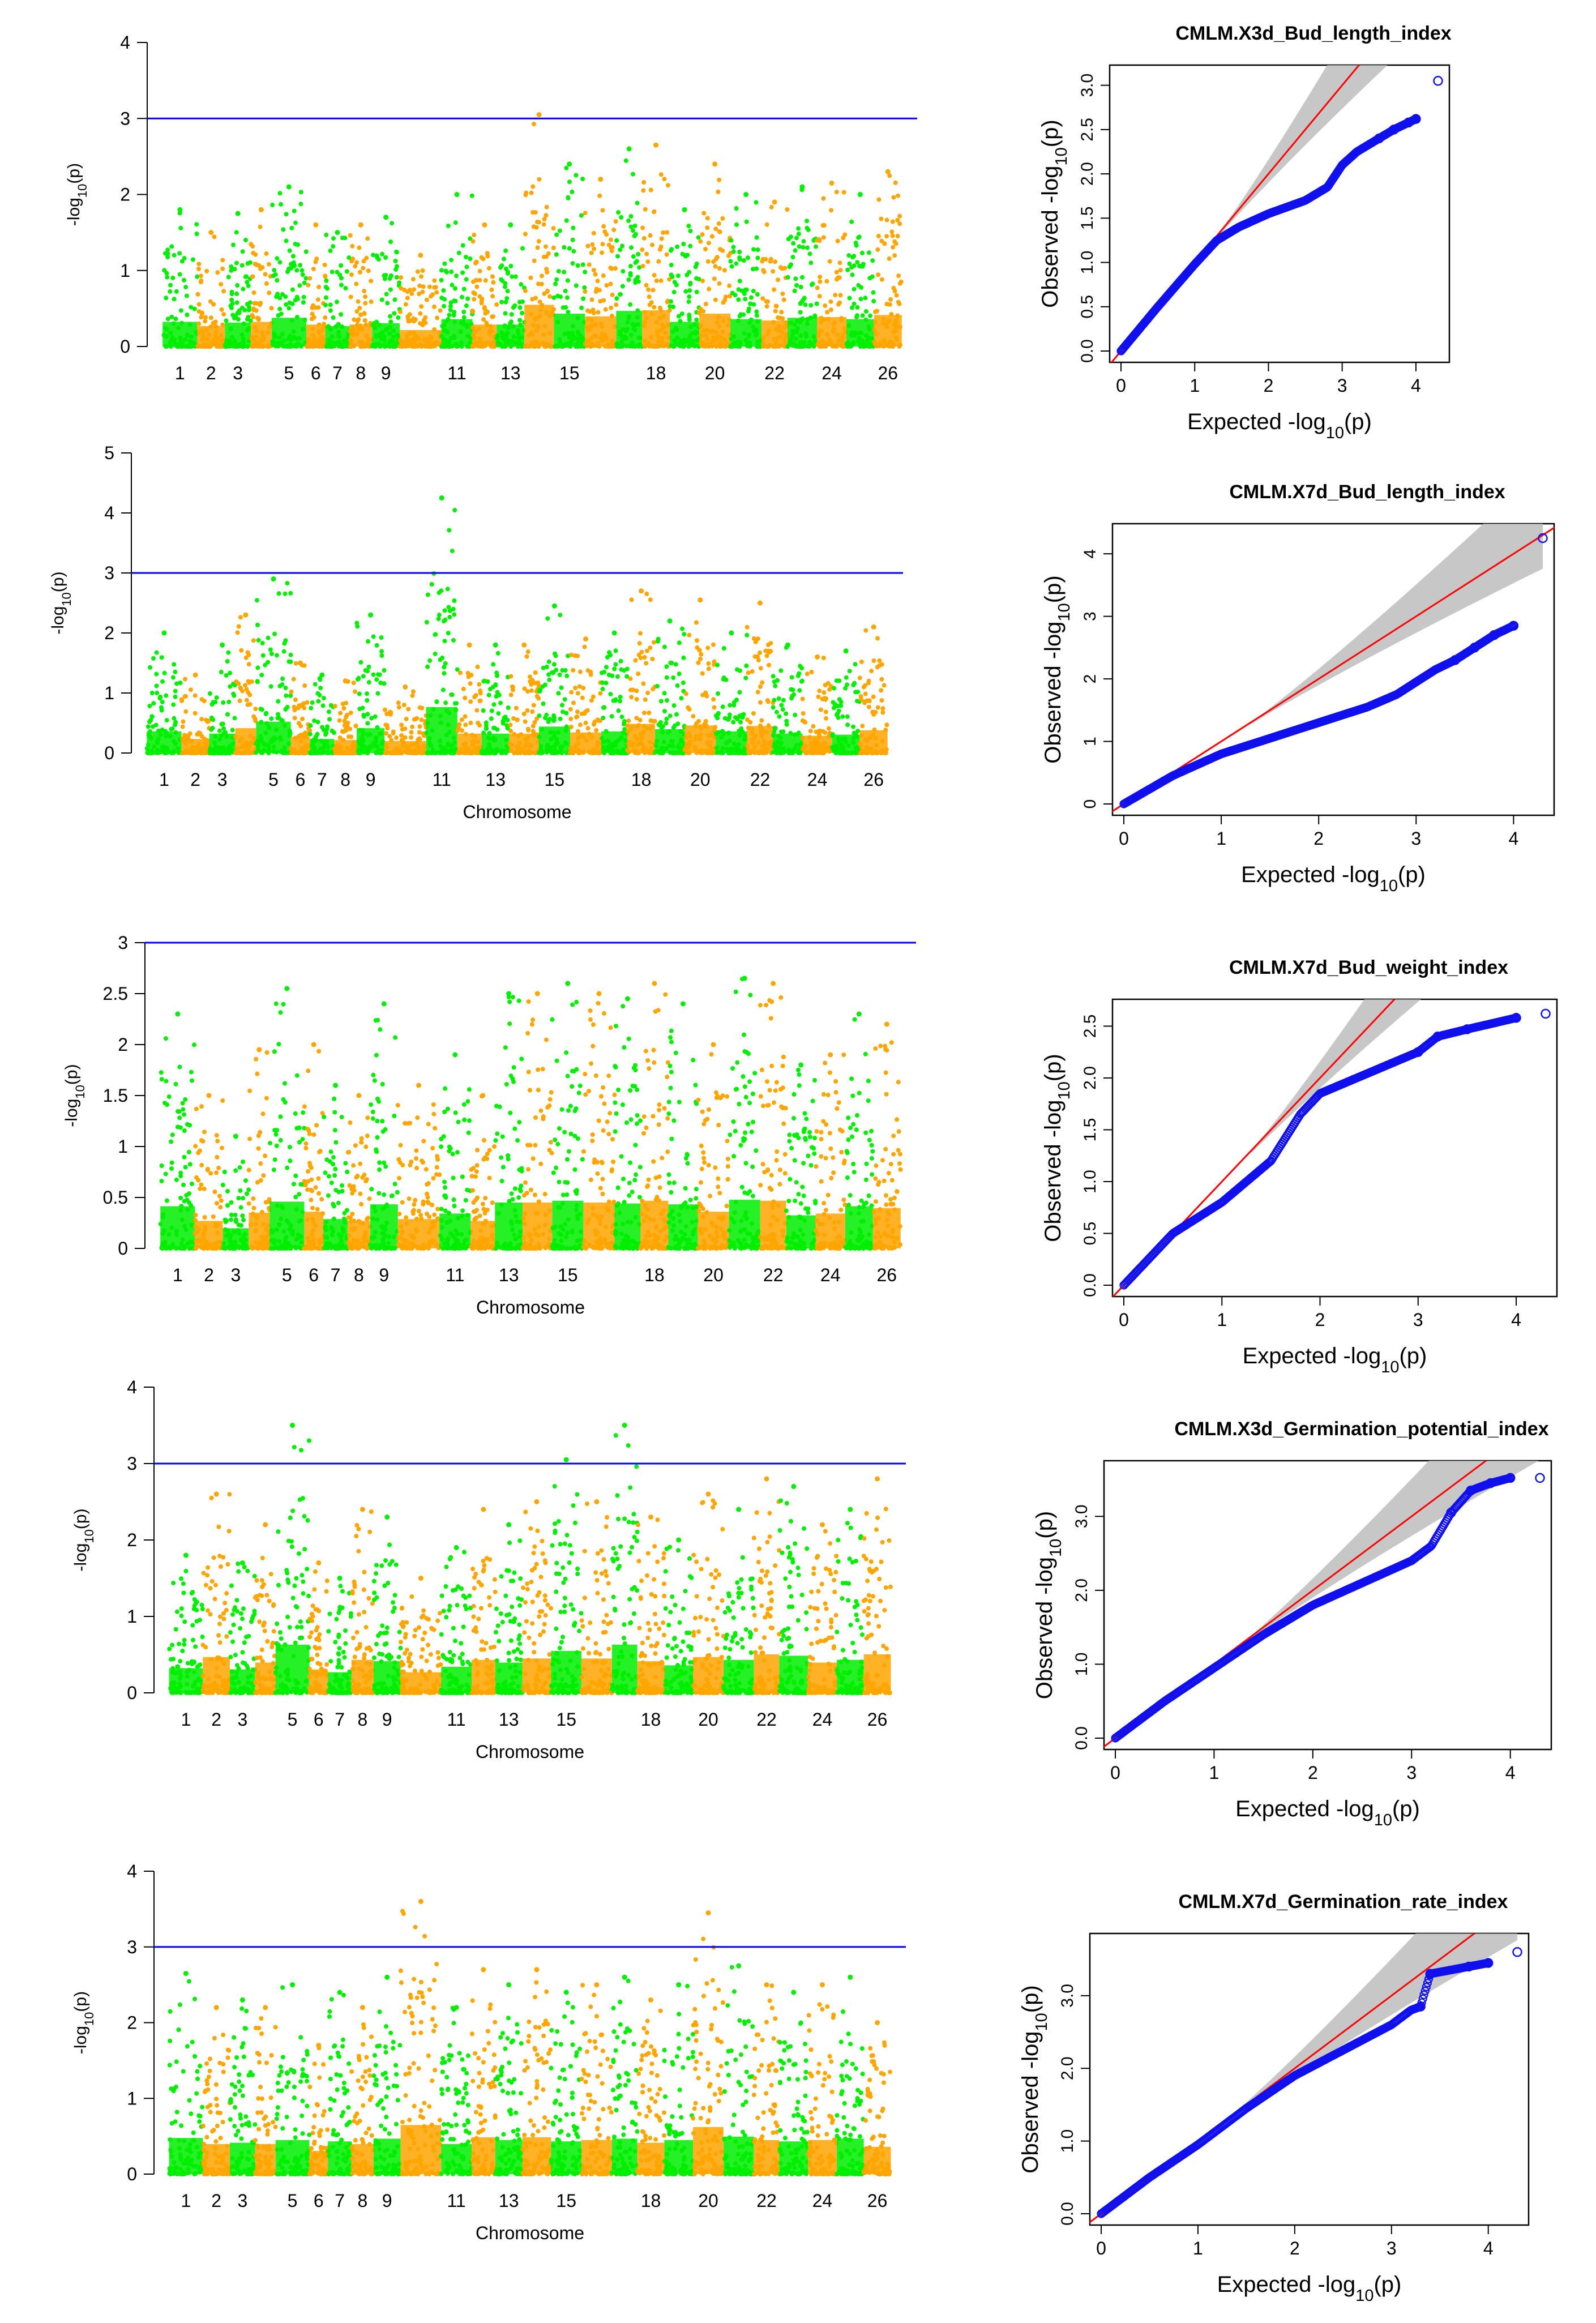  What do you see at coordinates (715, 373) in the screenshot?
I see `x-tick-label: 20` at bounding box center [715, 373].